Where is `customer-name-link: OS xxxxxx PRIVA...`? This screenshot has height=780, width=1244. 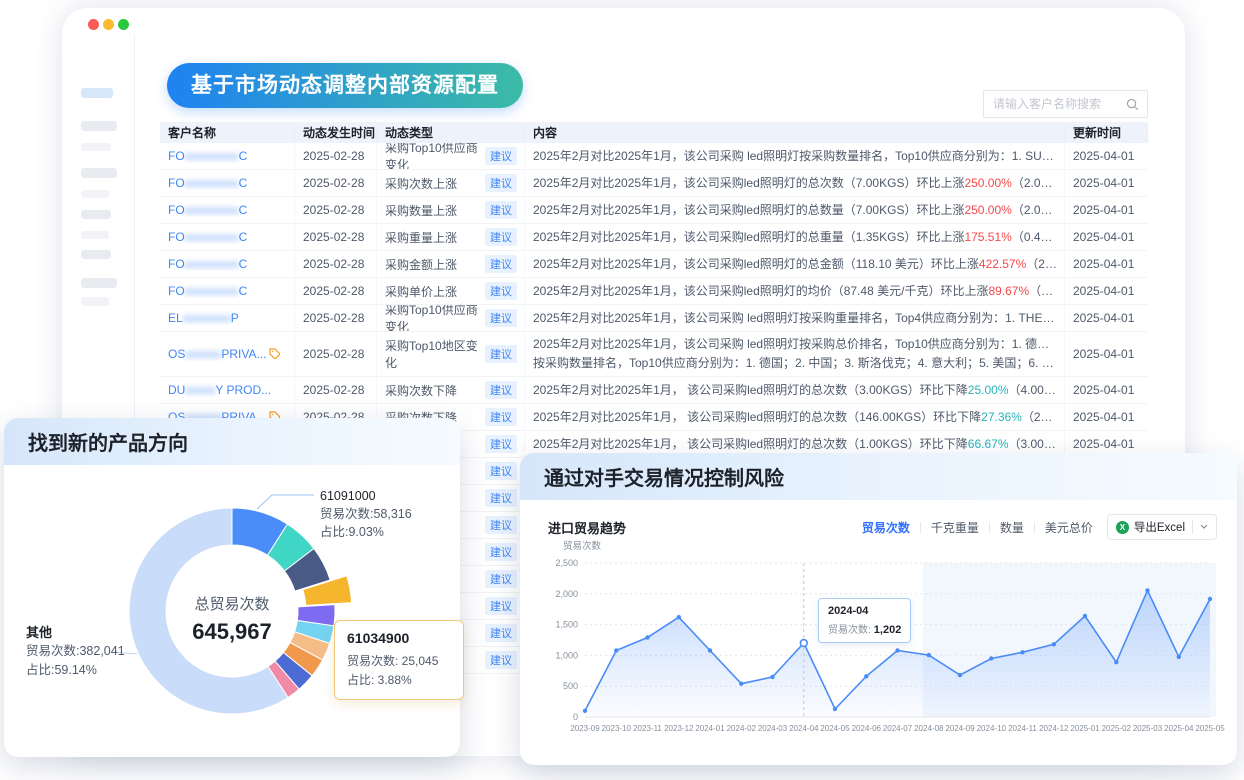 customer-name-link: OS xxxxxx PRIVA... is located at coordinates (224, 354).